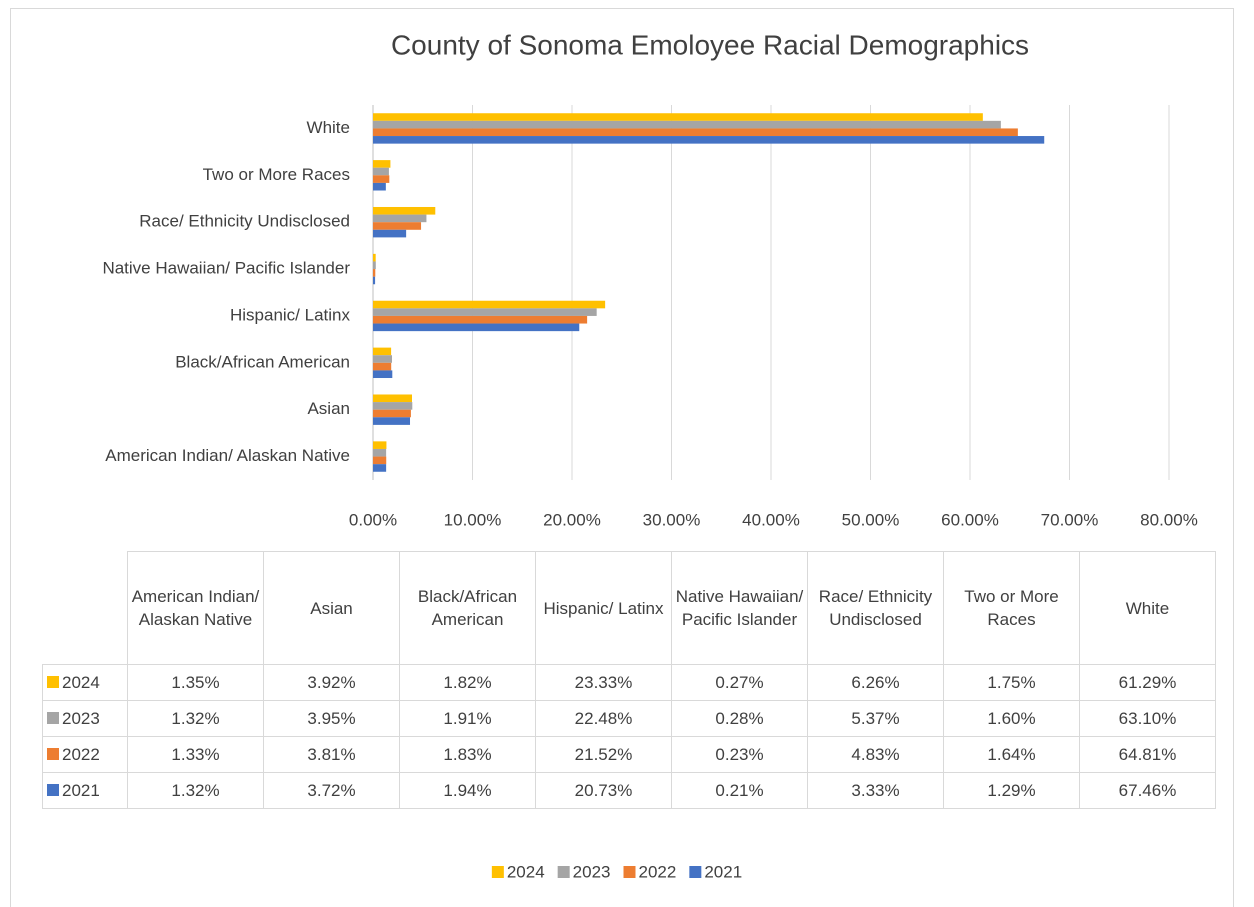  I want to click on table-cell: 6.26%, so click(875, 682).